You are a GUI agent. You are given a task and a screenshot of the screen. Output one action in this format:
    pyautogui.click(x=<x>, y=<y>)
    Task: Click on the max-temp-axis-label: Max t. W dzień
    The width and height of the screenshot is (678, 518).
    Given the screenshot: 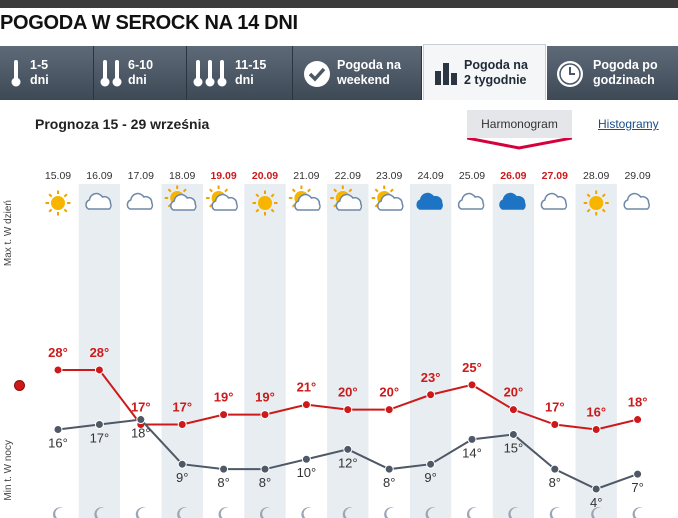 What is the action you would take?
    pyautogui.click(x=10, y=250)
    